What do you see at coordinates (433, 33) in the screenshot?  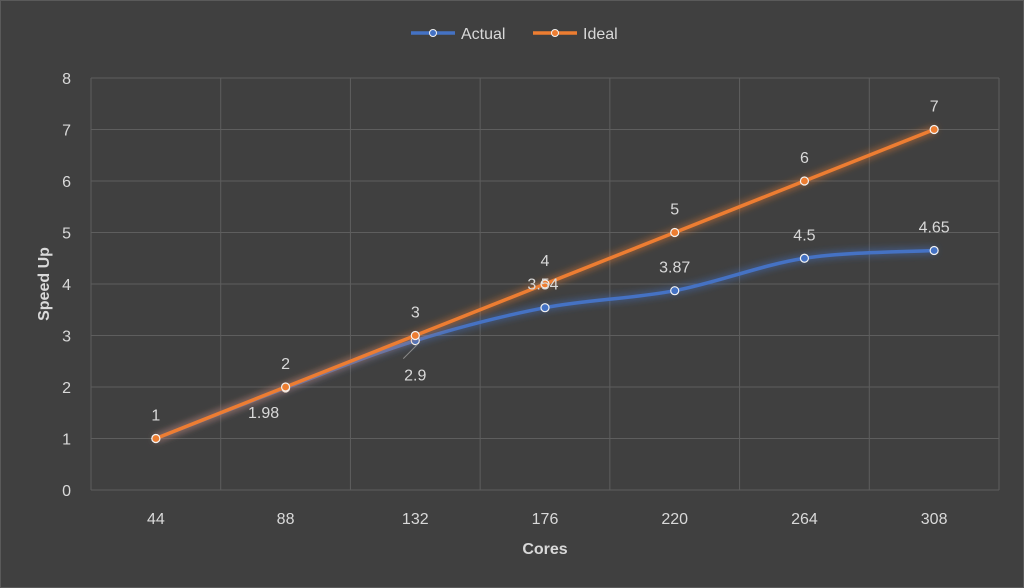 I see `legend-swatch-marker-actual` at bounding box center [433, 33].